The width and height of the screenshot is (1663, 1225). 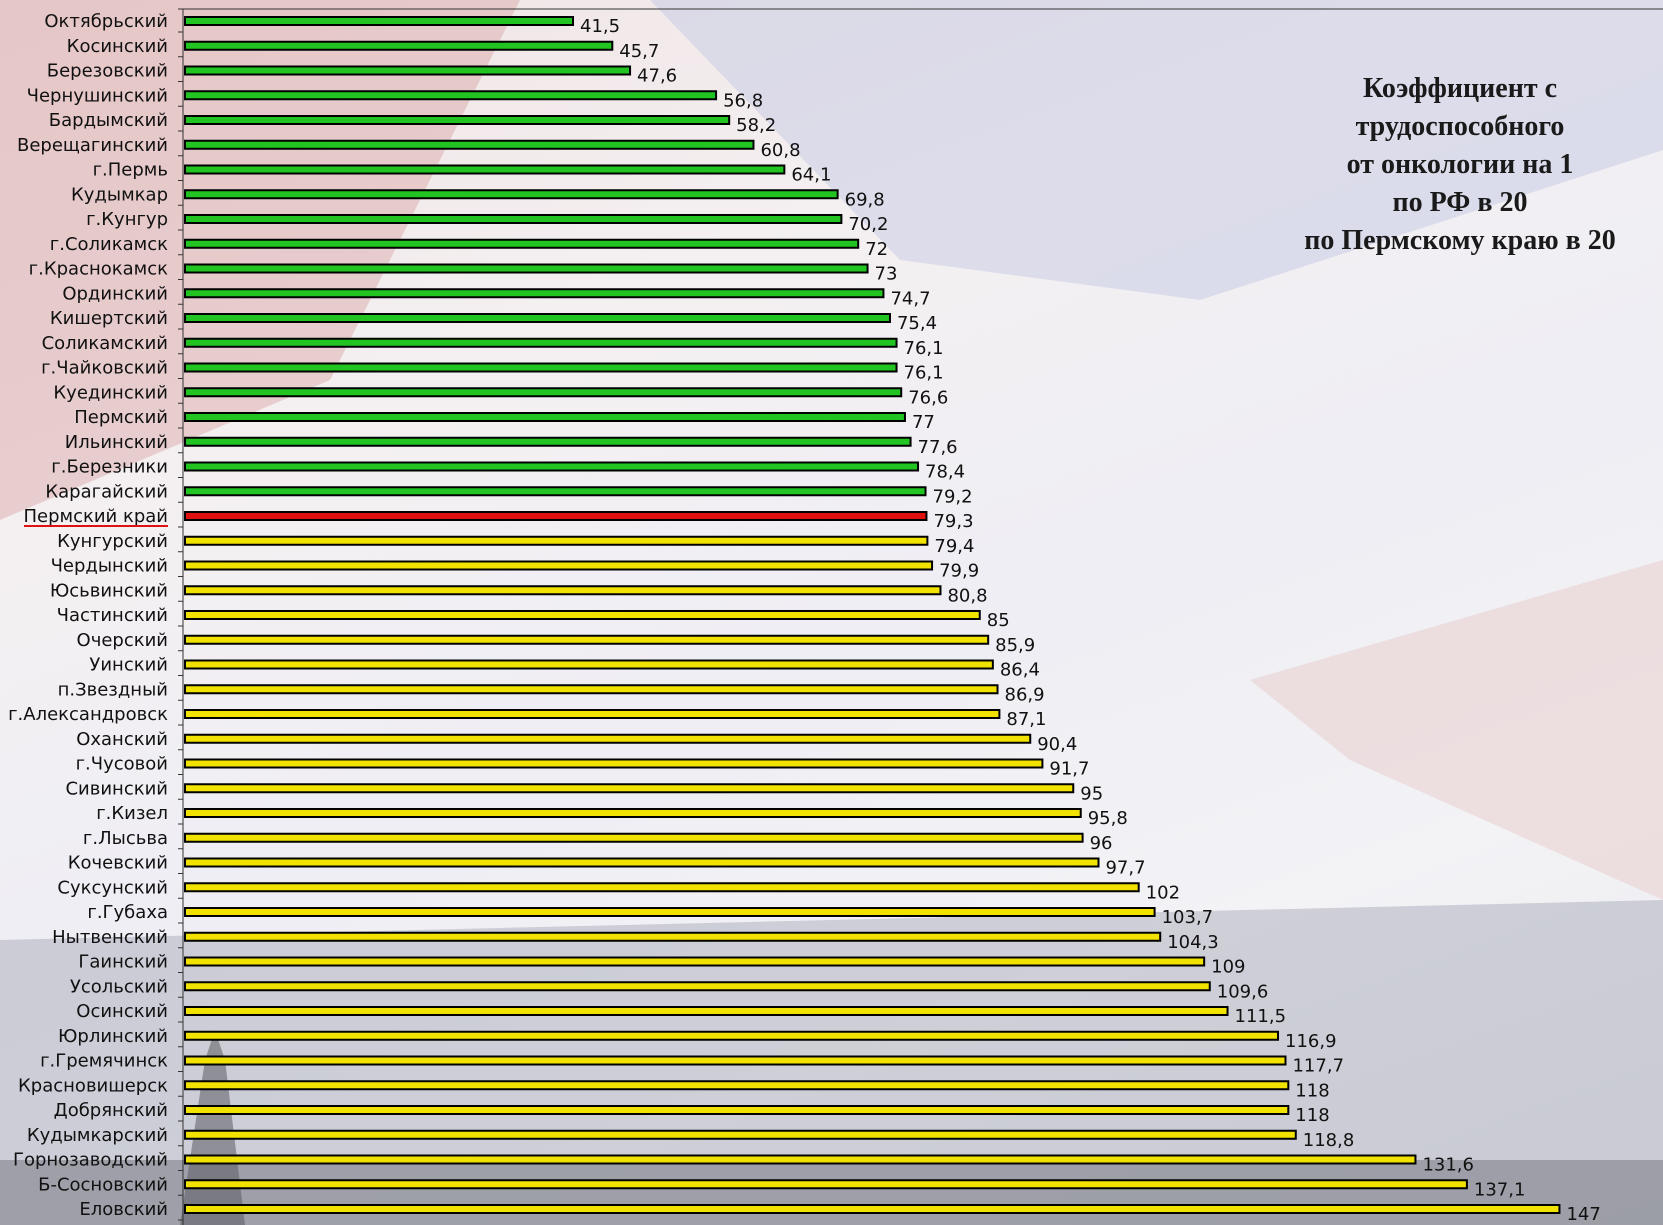 I want to click on value-label: 60,8, so click(x=780, y=150).